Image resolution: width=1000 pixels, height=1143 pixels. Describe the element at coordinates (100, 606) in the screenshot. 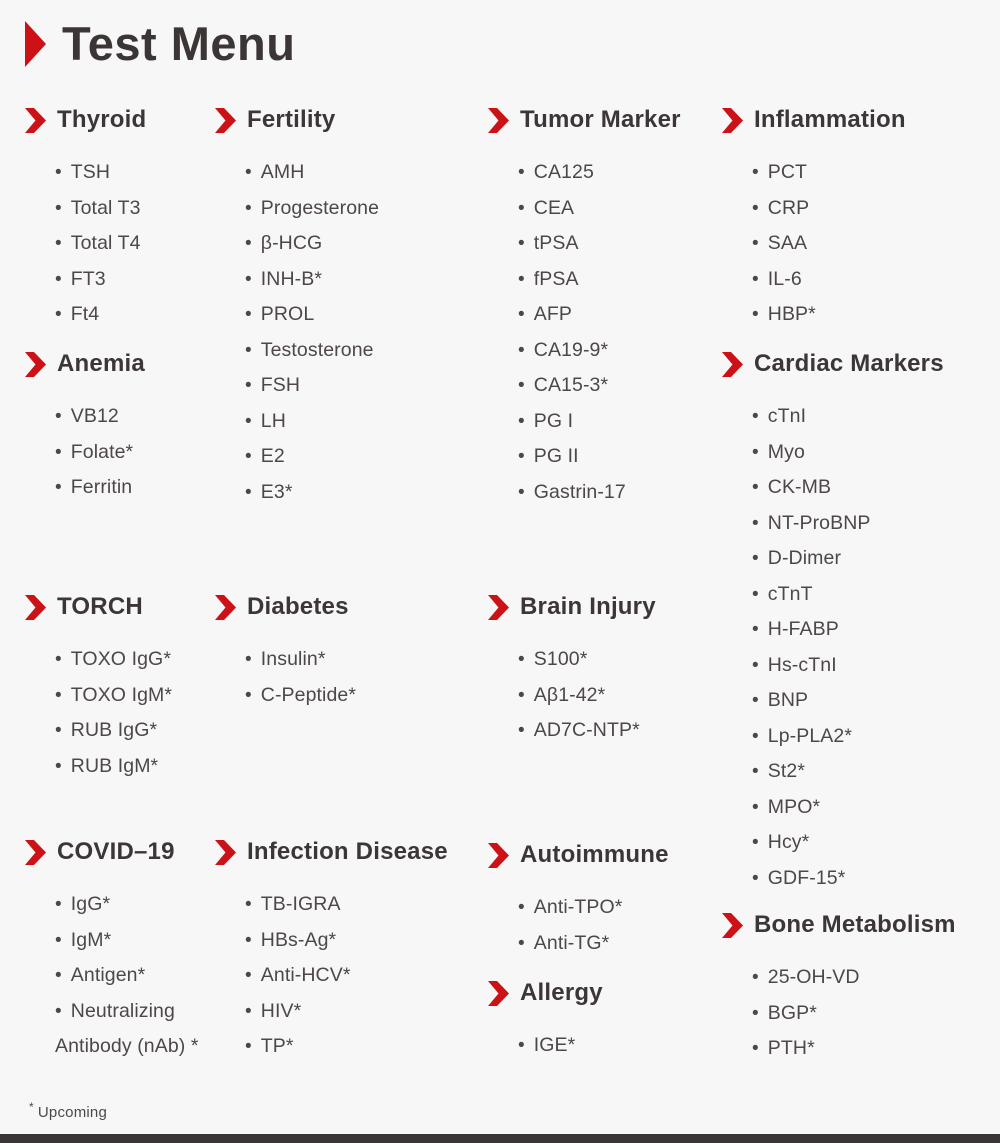

I see `category-title: TORCH` at that location.